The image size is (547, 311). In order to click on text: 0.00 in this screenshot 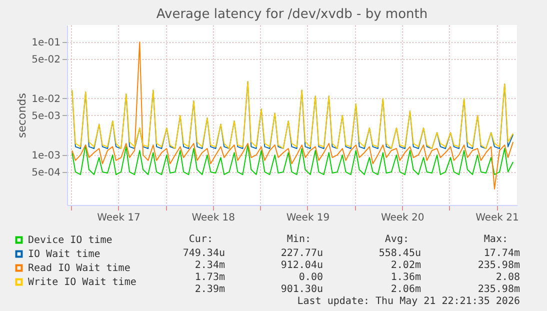, I will do `click(310, 277)`.